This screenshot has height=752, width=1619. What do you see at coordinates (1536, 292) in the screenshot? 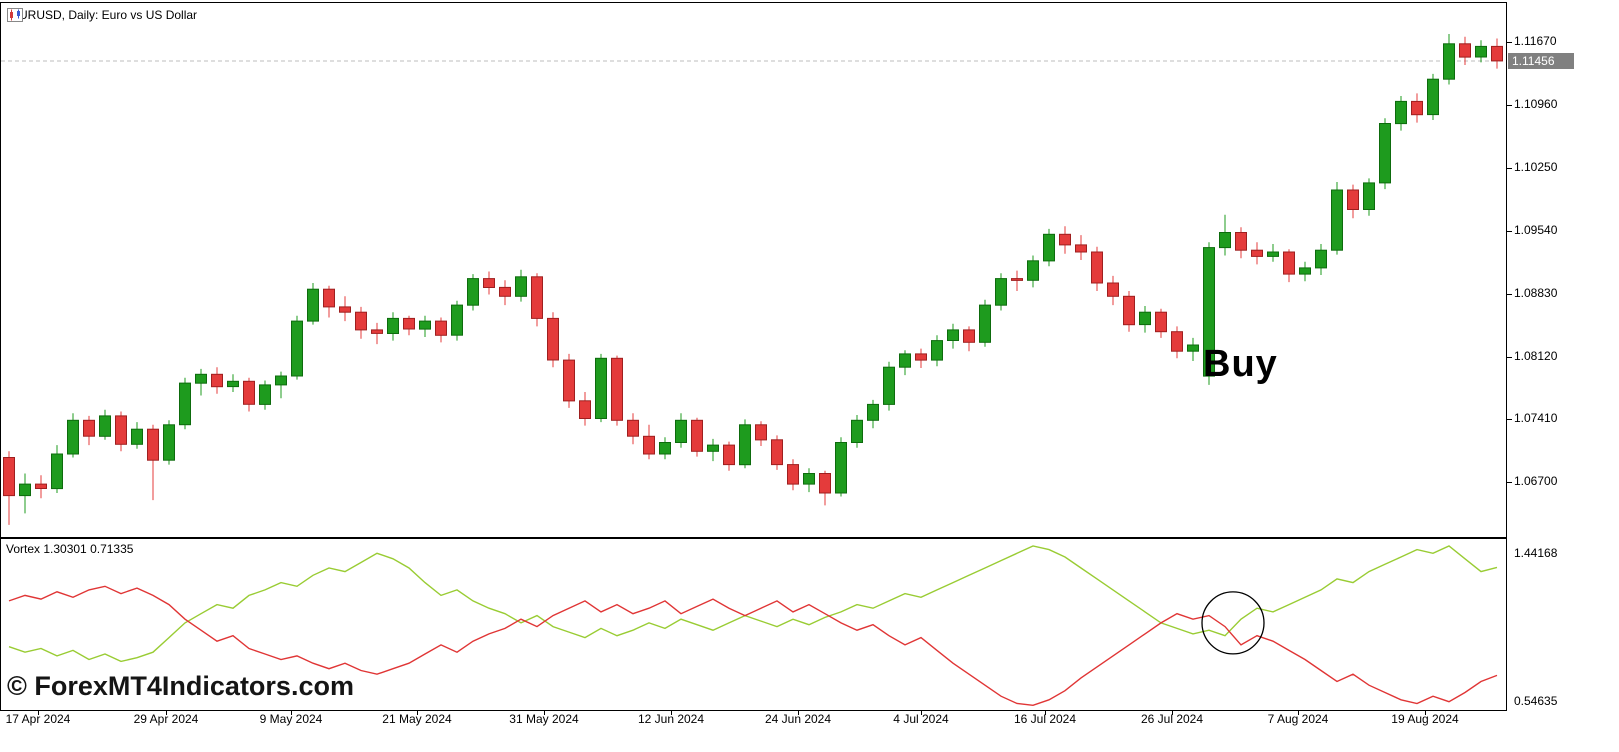
I see `price-axis-label: 1.08830` at bounding box center [1536, 292].